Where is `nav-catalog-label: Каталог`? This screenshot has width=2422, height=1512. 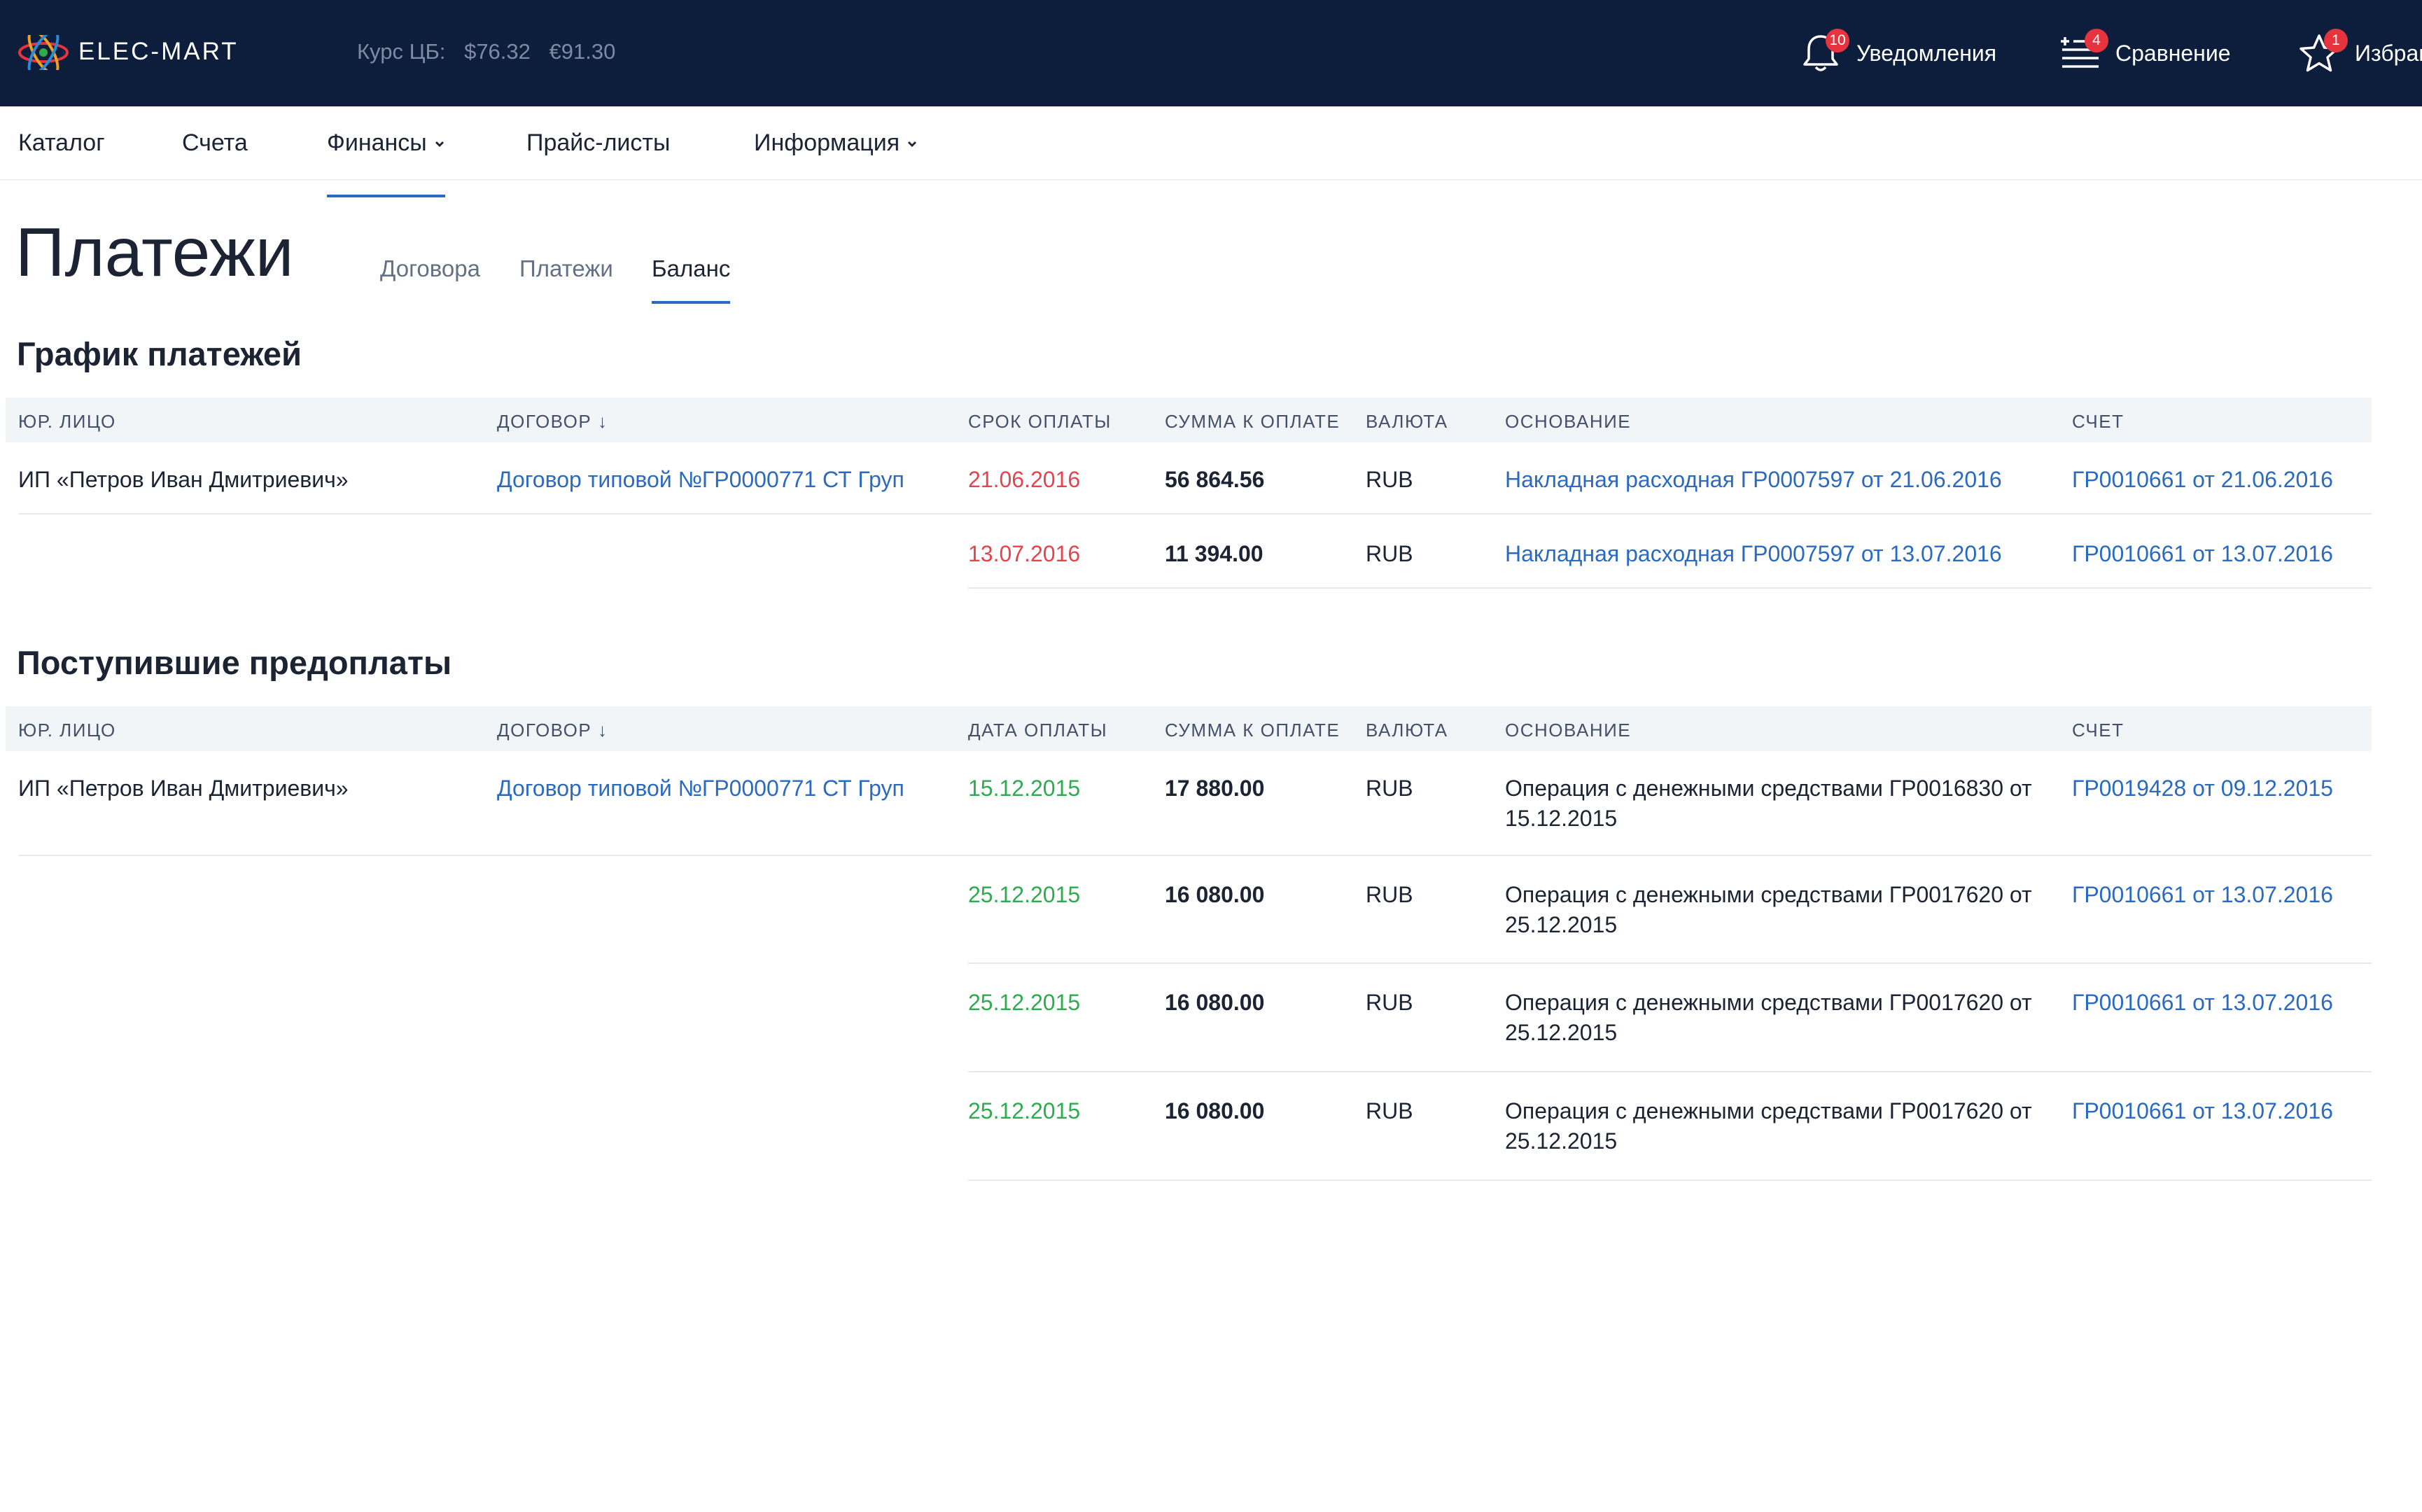
nav-catalog-label: Каталог is located at coordinates (61, 143).